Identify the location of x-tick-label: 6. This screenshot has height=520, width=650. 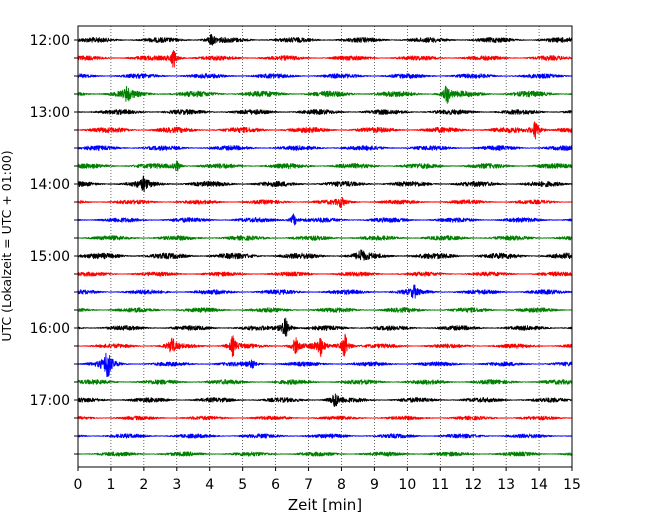
(275, 485).